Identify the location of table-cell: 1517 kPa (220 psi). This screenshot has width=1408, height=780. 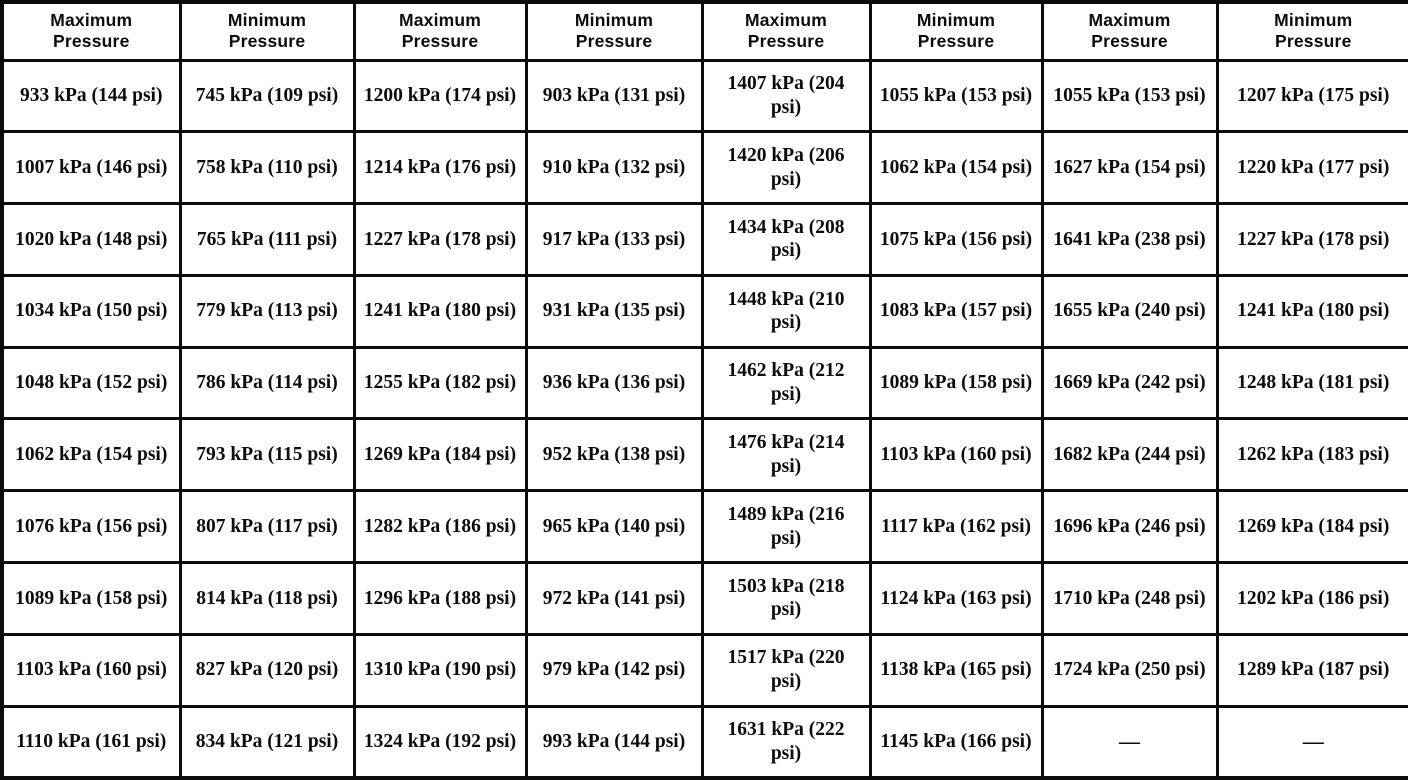
(786, 670).